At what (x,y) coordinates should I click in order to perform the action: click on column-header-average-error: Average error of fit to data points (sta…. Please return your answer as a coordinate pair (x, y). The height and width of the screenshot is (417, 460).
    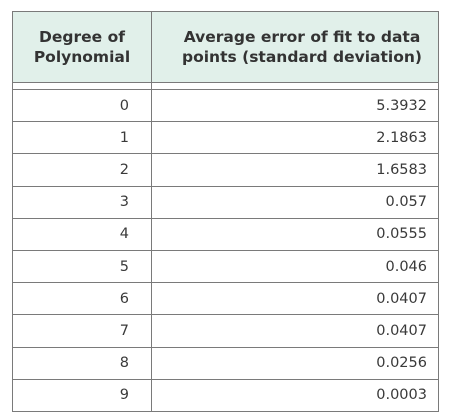
    Looking at the image, I should click on (295, 47).